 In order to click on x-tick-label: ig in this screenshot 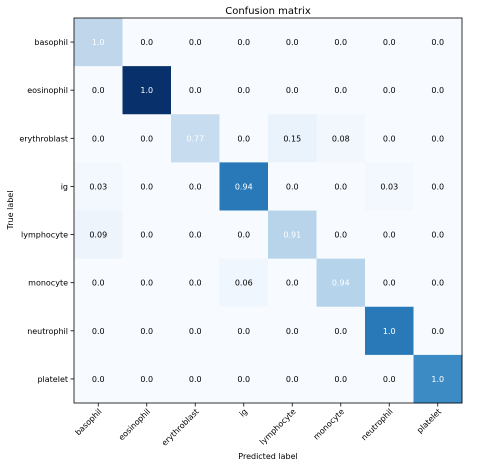, I will do `click(244, 413)`.